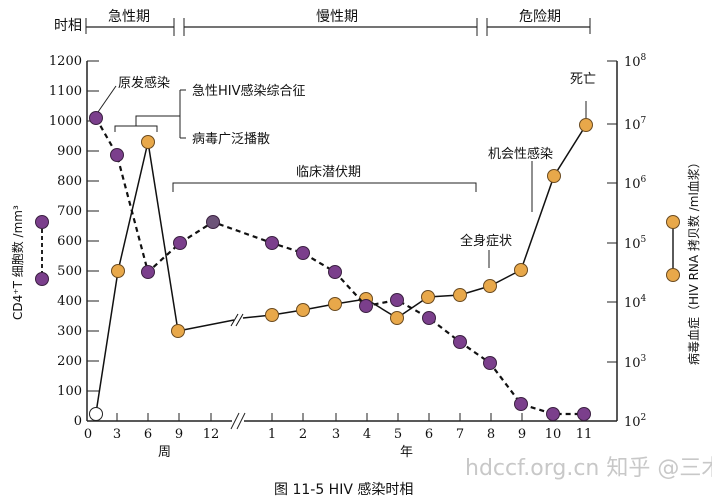 This screenshot has width=712, height=500. What do you see at coordinates (540, 17) in the screenshot?
I see `phase-danger: 危险期` at bounding box center [540, 17].